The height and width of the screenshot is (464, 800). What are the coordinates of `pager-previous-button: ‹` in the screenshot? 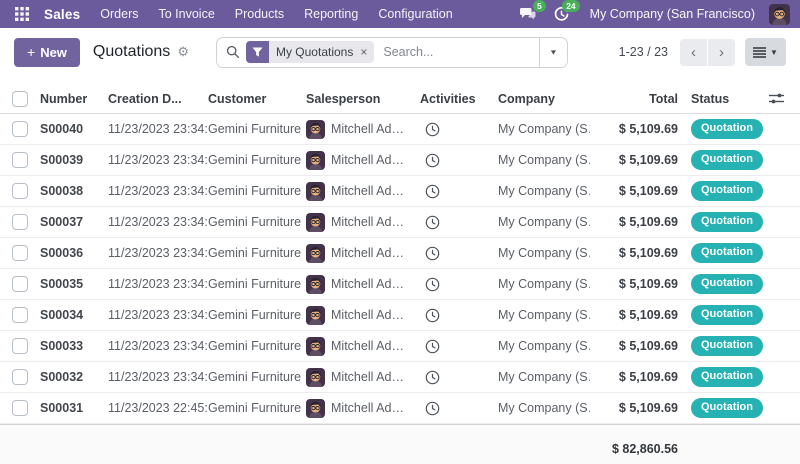 It's located at (693, 52).